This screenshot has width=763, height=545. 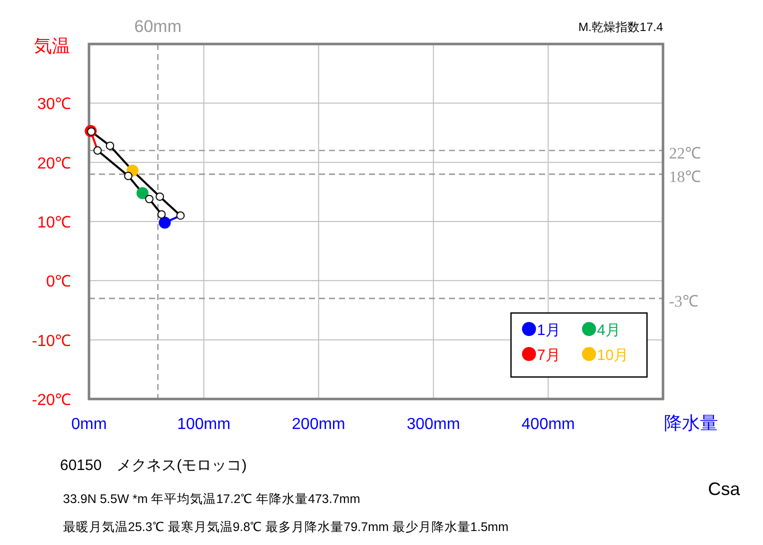 I want to click on text: 60150 メクネス(モロッコ), so click(x=153, y=465).